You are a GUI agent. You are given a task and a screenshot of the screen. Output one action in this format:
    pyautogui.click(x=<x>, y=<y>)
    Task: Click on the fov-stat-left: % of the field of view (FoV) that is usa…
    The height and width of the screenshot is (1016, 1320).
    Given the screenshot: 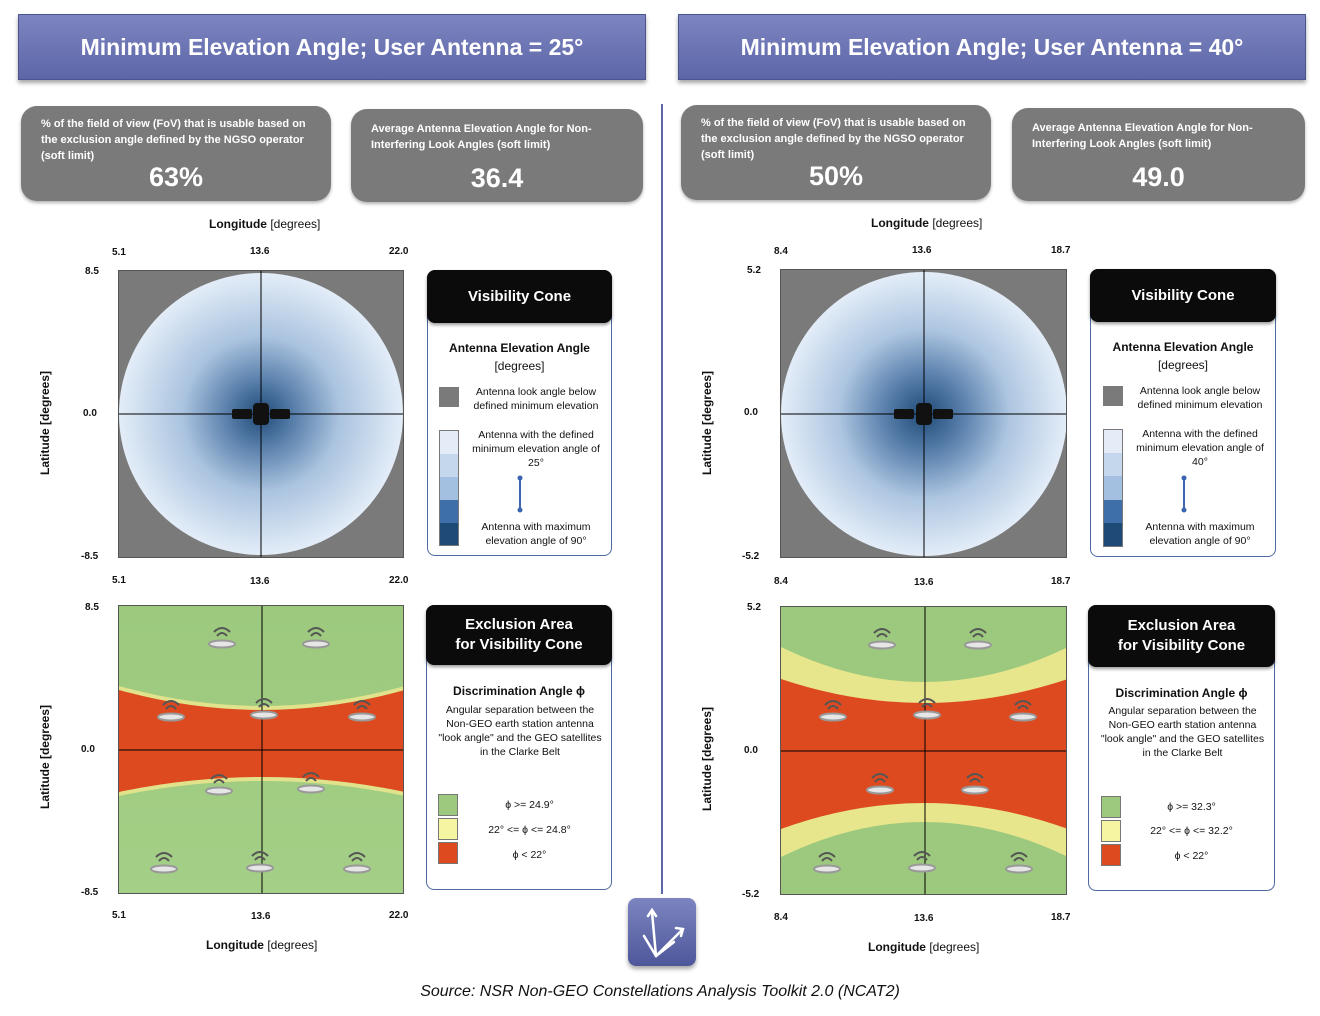 What is the action you would take?
    pyautogui.click(x=176, y=153)
    